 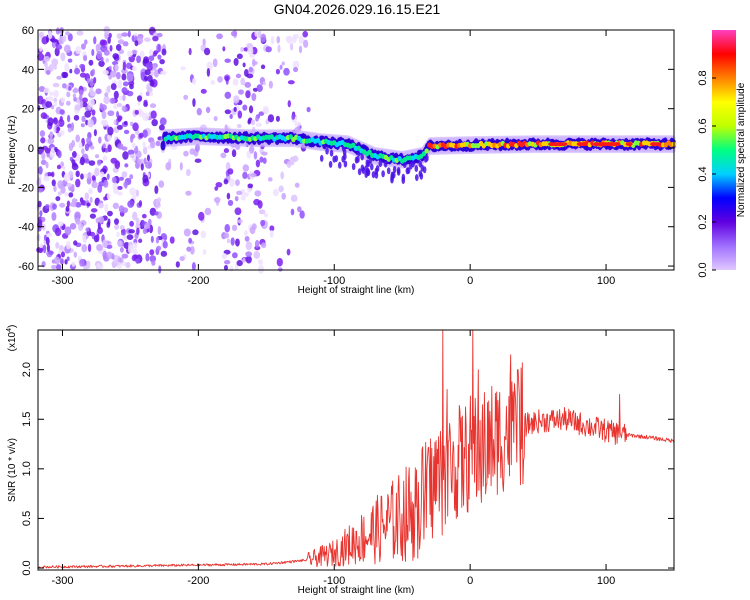 What do you see at coordinates (12, 326) in the screenshot?
I see `snr-multiplier-close: )` at bounding box center [12, 326].